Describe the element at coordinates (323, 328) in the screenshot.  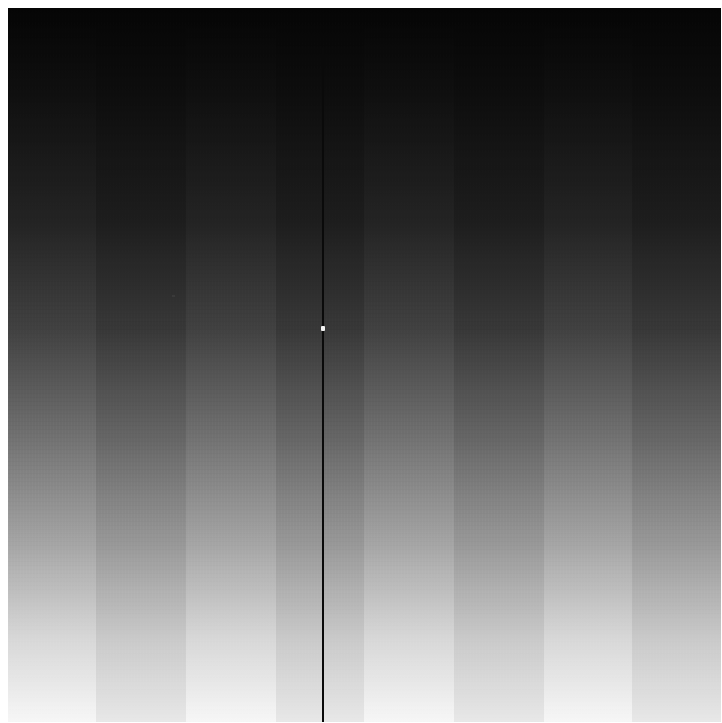
I see `hot-pixel` at that location.